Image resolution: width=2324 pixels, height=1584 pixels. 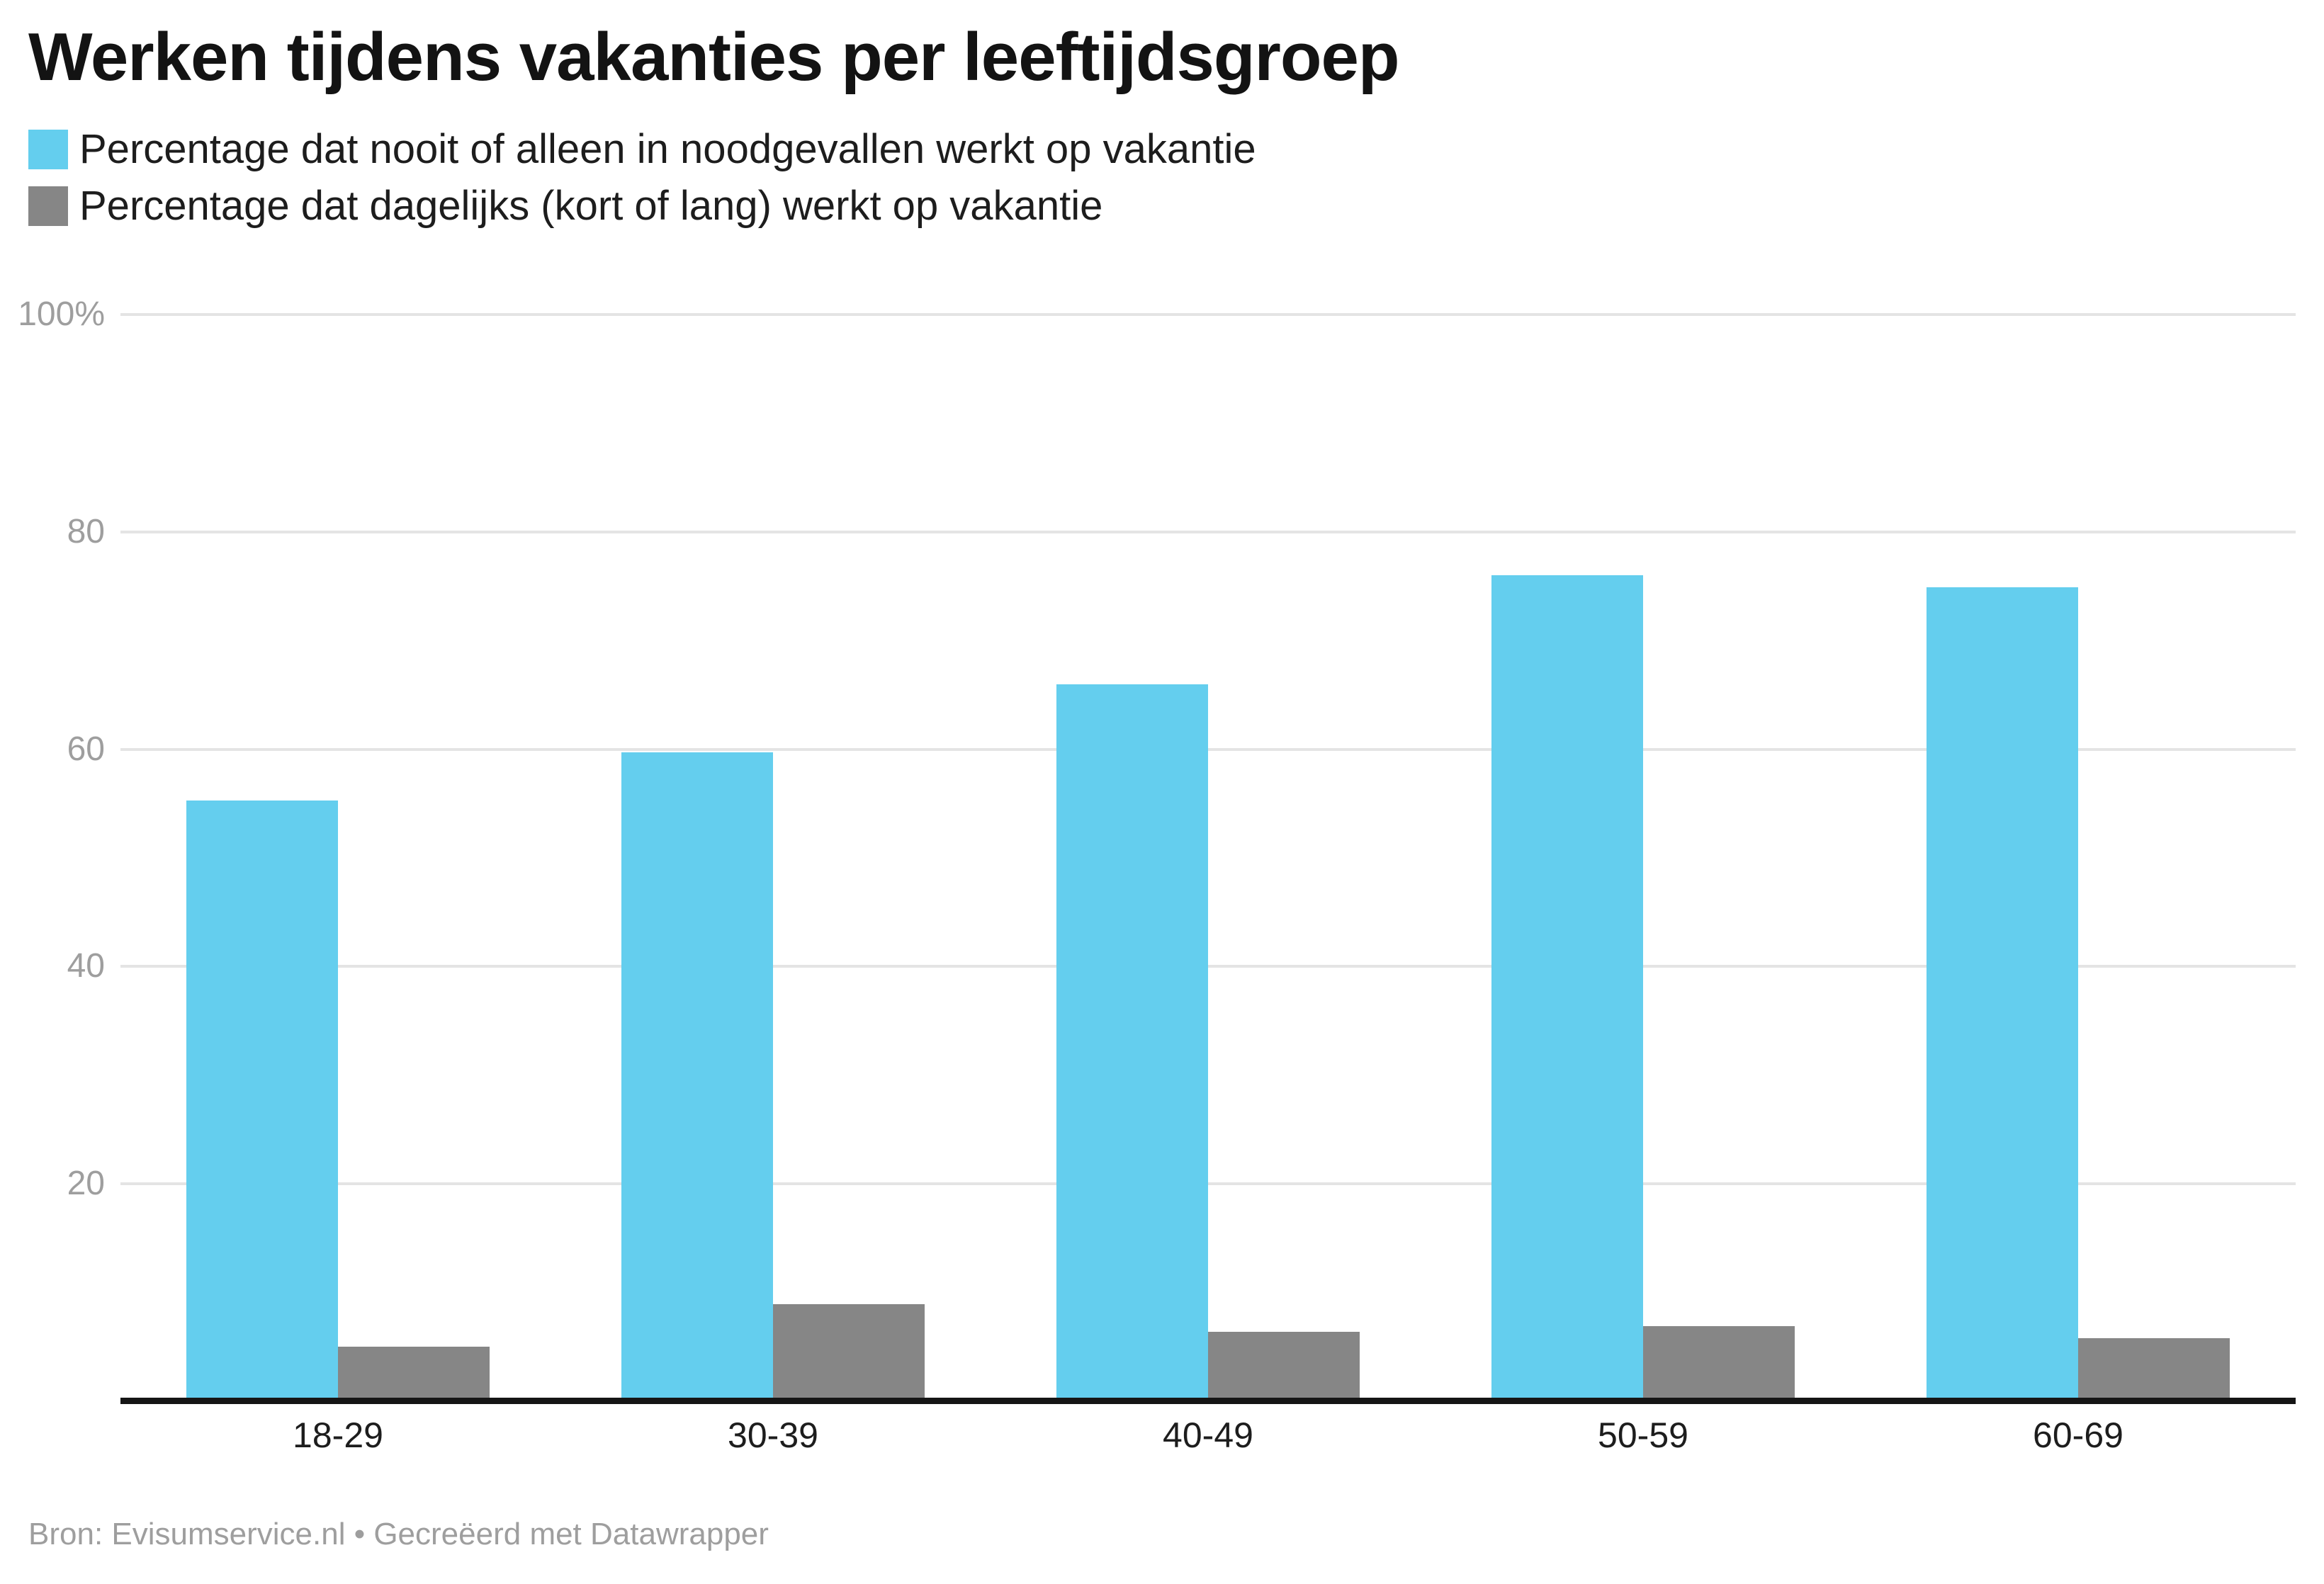 I want to click on x-axis-line, so click(x=1208, y=1401).